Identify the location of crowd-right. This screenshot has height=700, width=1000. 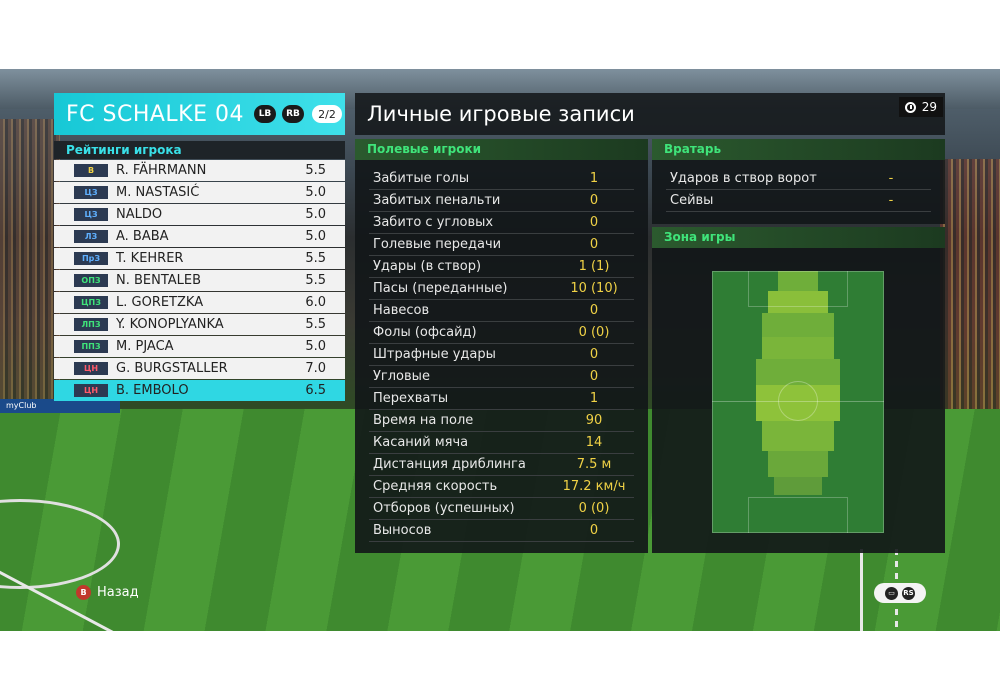
(970, 299).